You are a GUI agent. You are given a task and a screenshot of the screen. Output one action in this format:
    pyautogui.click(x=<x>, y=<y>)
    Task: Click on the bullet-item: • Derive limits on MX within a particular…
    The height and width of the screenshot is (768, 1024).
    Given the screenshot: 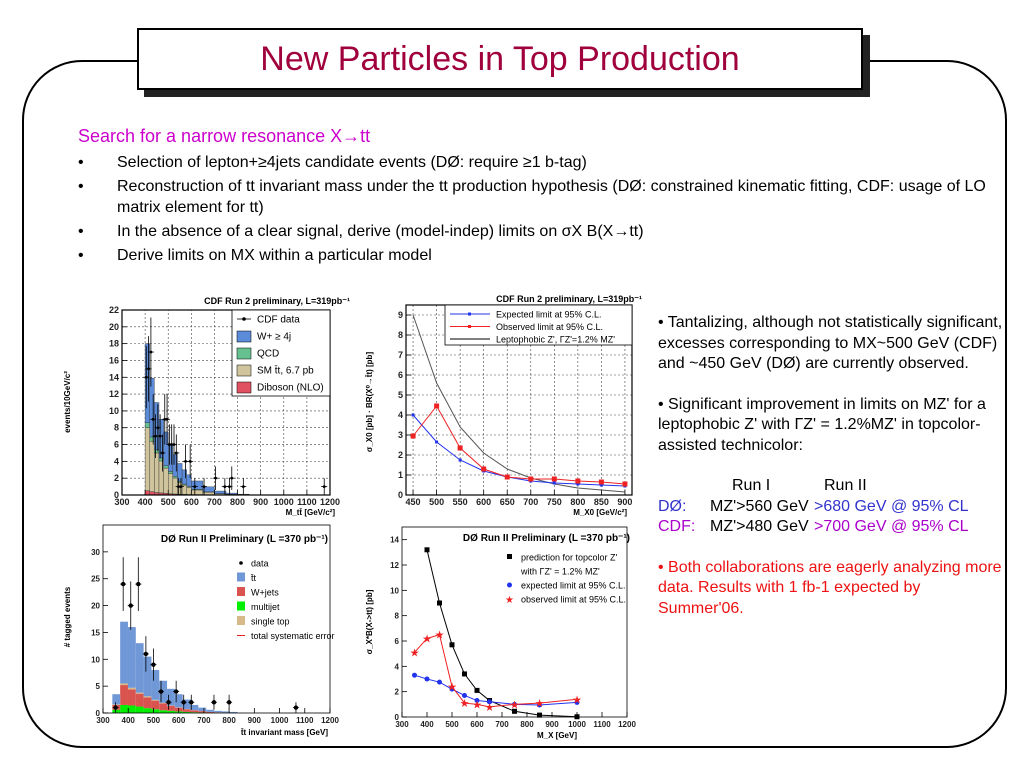 What is the action you would take?
    pyautogui.click(x=538, y=255)
    